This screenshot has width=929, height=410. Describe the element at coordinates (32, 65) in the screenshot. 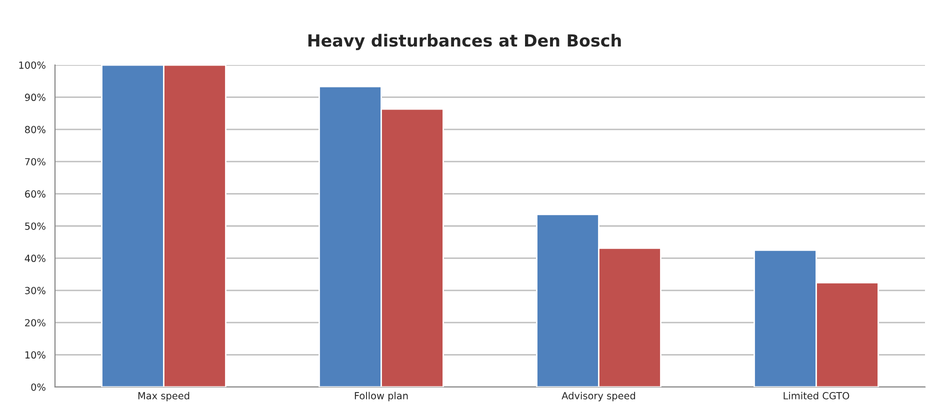

I see `y-tick-label: 100%` at that location.